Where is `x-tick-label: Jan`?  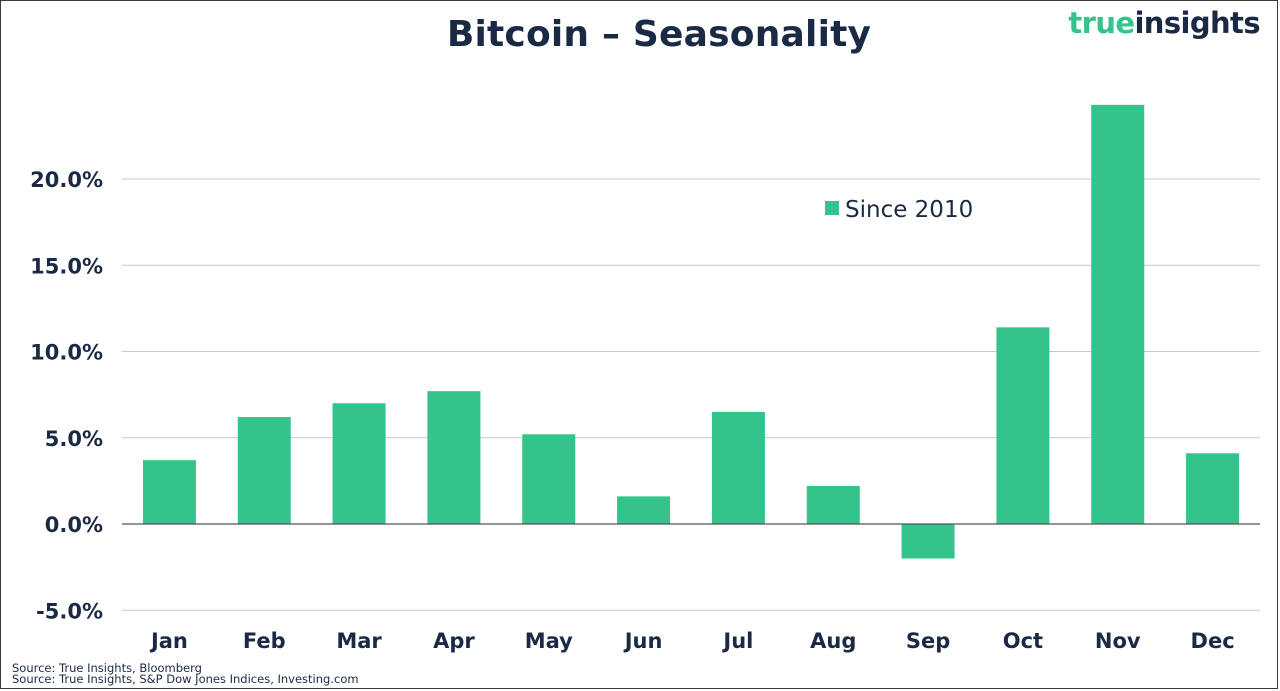
x-tick-label: Jan is located at coordinates (168, 641).